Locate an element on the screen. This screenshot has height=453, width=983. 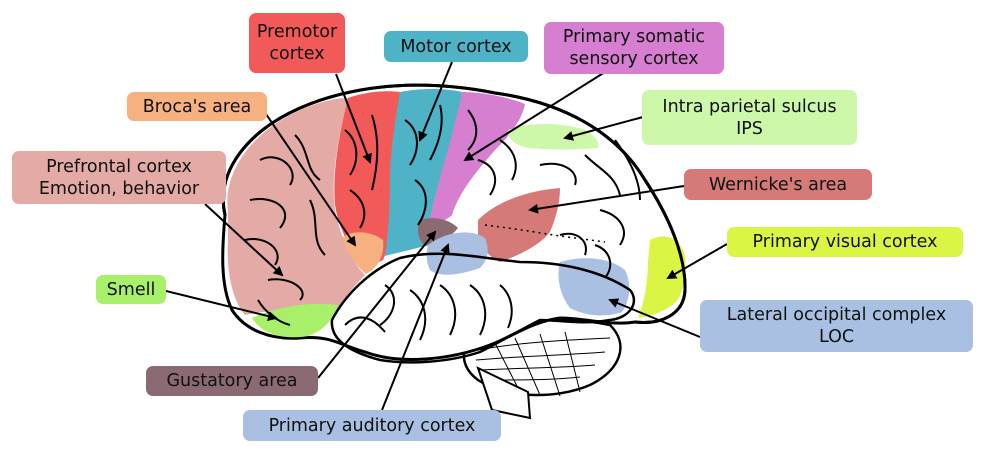
label-smell: Smell is located at coordinates (131, 289).